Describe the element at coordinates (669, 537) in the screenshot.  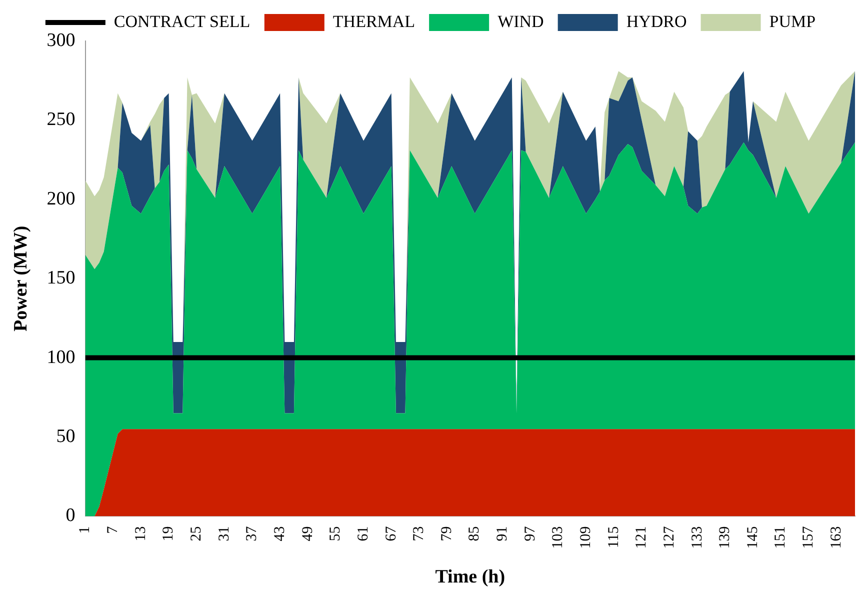
I see `x-tick-label: 127` at that location.